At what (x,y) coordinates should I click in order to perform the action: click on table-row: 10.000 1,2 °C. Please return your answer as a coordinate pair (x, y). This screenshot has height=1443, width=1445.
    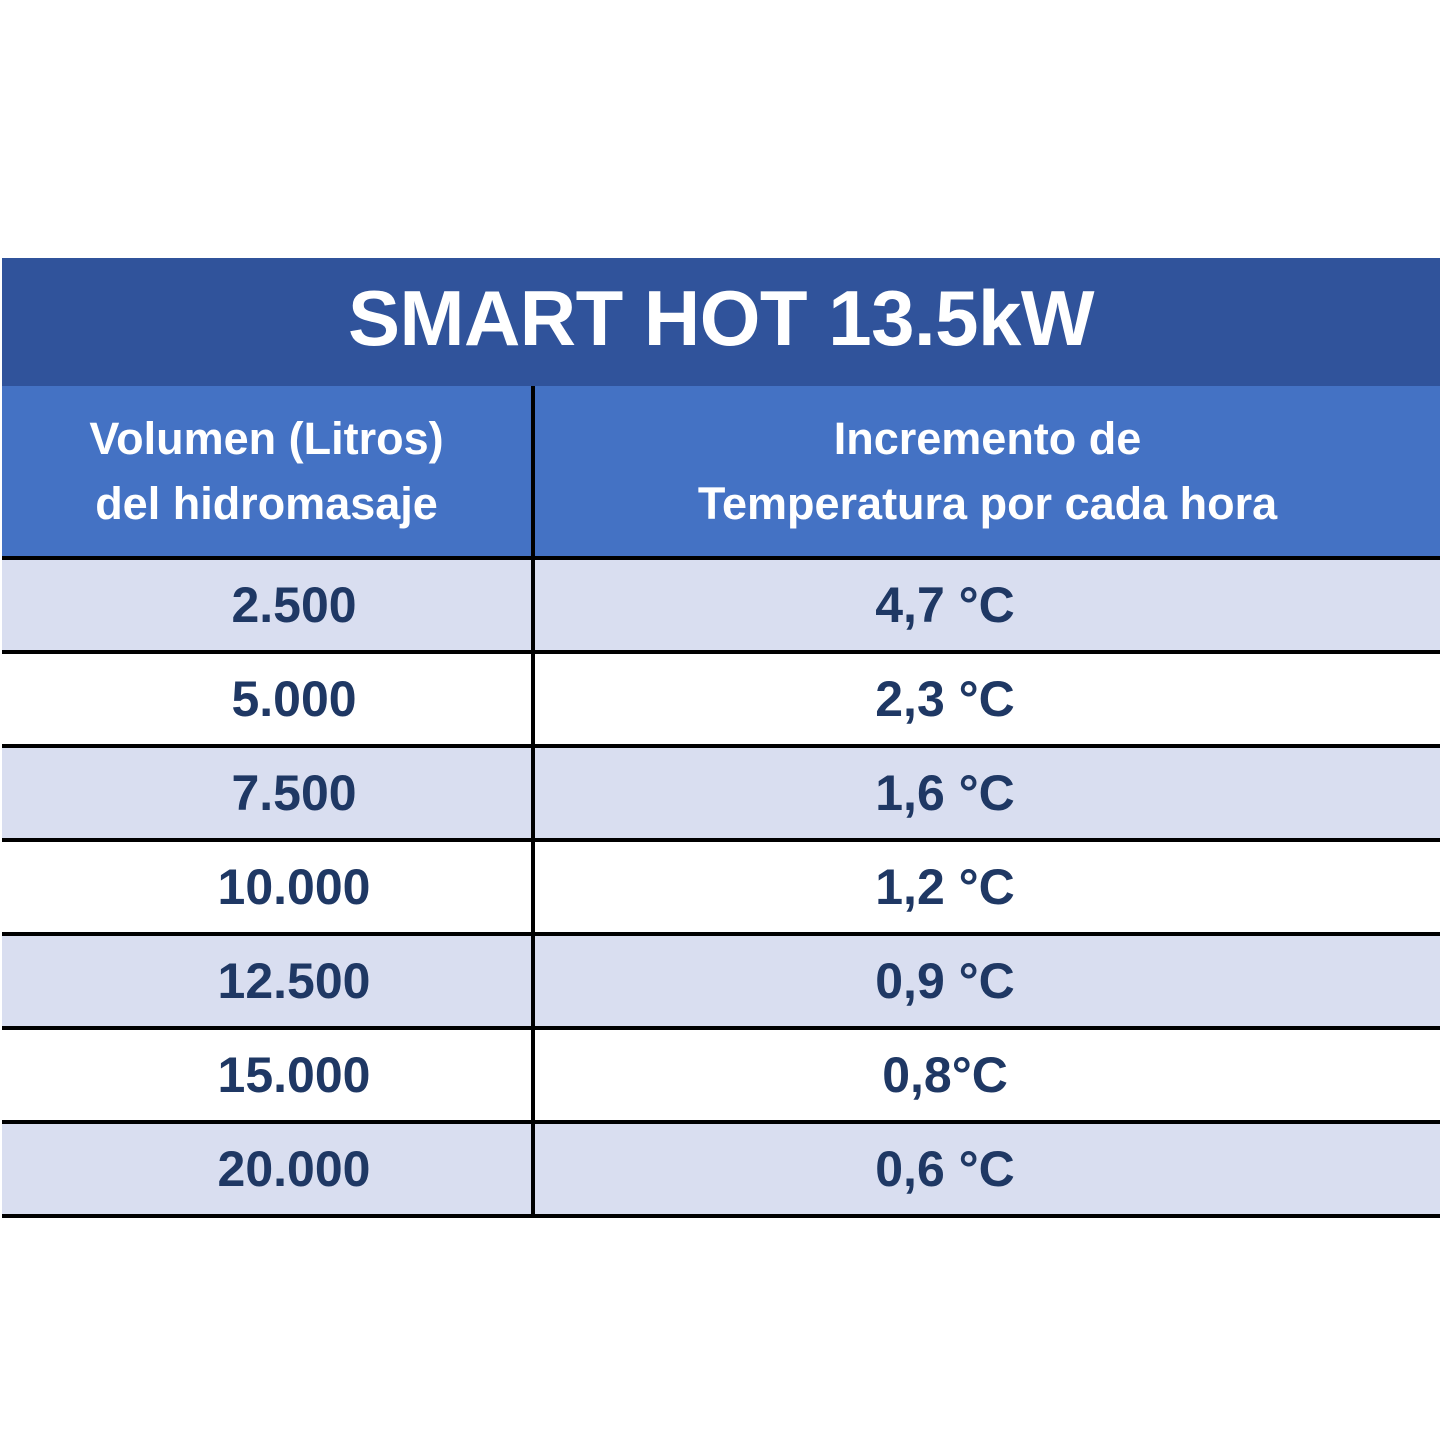
    Looking at the image, I should click on (721, 887).